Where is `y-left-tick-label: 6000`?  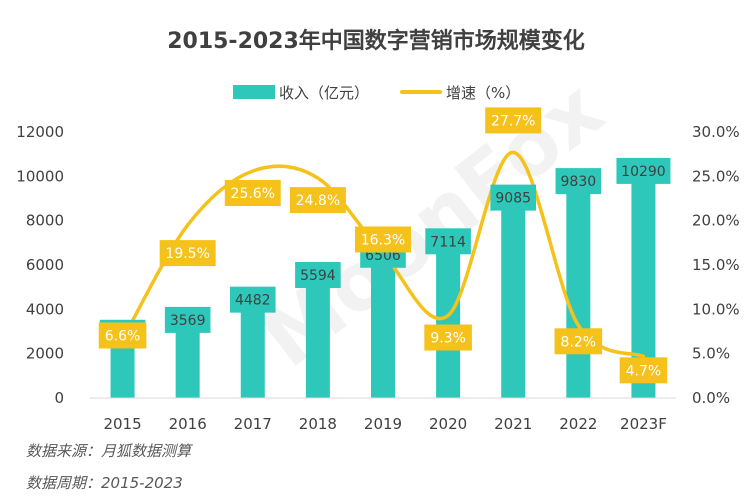
y-left-tick-label: 6000 is located at coordinates (45, 265).